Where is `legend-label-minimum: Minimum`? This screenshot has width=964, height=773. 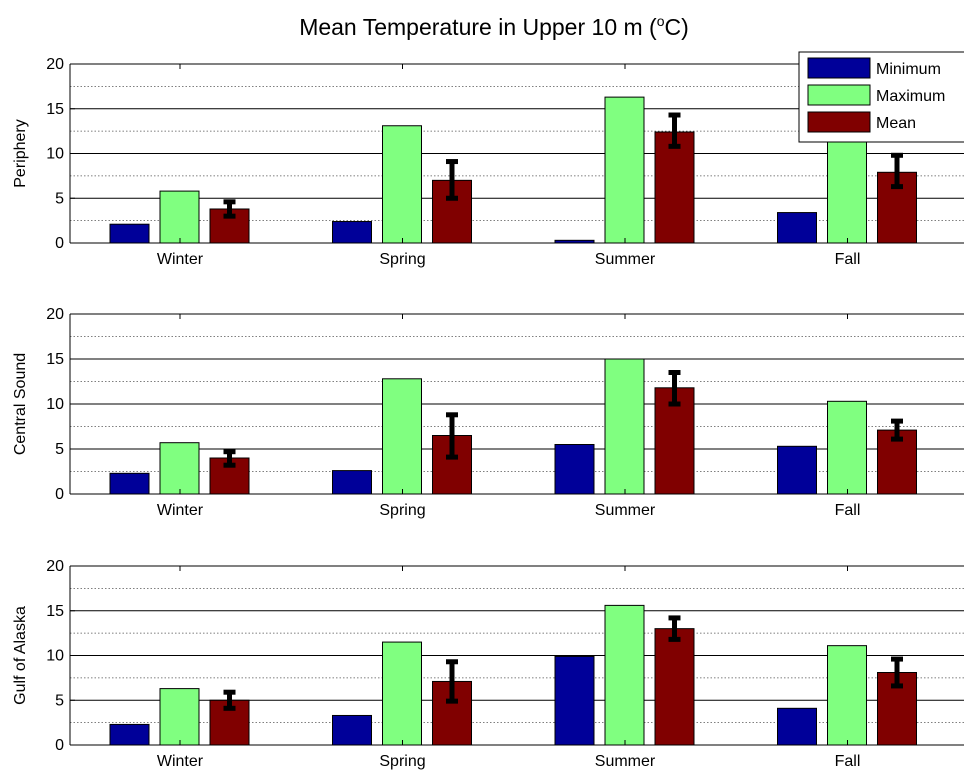 legend-label-minimum: Minimum is located at coordinates (908, 69).